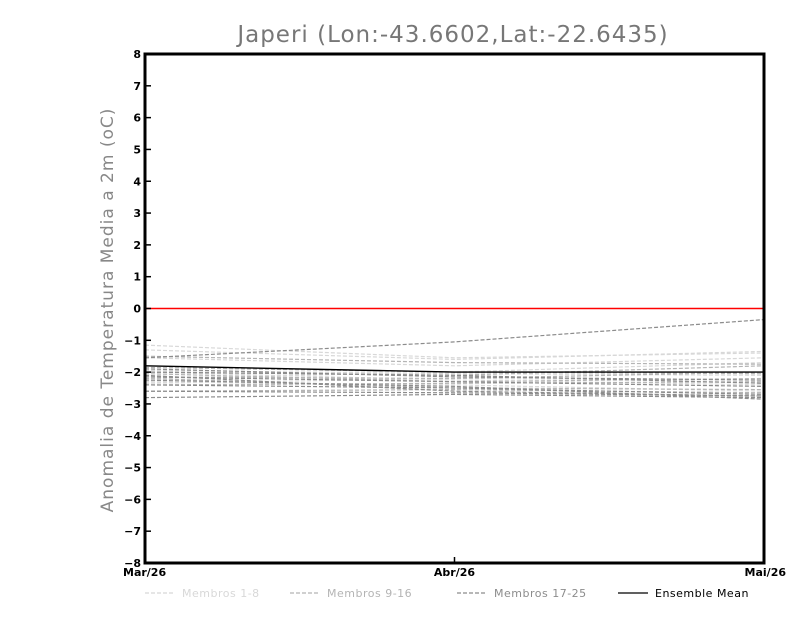 The width and height of the screenshot is (800, 618). Describe the element at coordinates (137, 245) in the screenshot. I see `y-tick-label: 2` at that location.